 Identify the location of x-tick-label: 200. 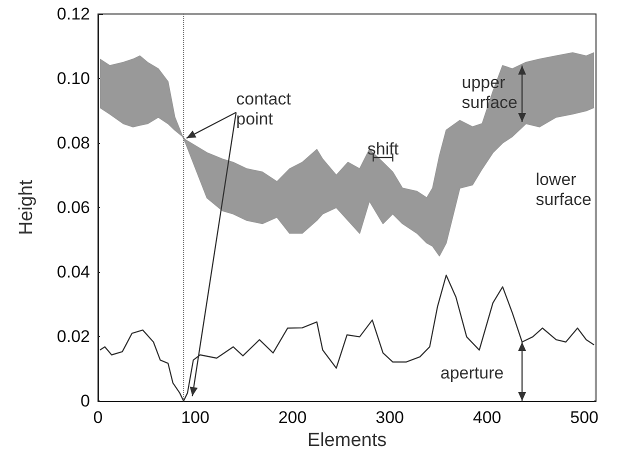
(292, 417).